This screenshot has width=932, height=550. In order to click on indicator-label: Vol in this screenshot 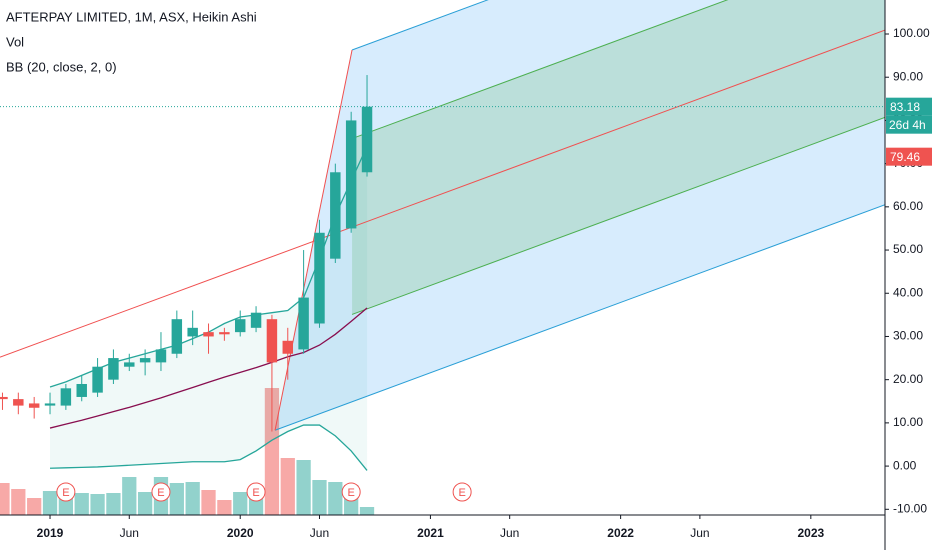, I will do `click(15, 41)`.